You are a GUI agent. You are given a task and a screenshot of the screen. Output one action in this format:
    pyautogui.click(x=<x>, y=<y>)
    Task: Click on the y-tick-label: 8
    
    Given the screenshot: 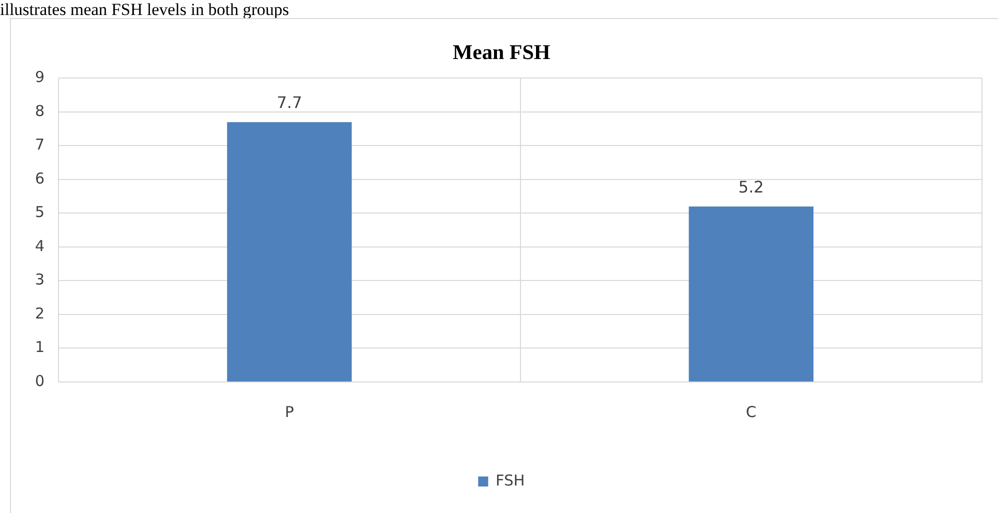 What is the action you would take?
    pyautogui.click(x=39, y=111)
    